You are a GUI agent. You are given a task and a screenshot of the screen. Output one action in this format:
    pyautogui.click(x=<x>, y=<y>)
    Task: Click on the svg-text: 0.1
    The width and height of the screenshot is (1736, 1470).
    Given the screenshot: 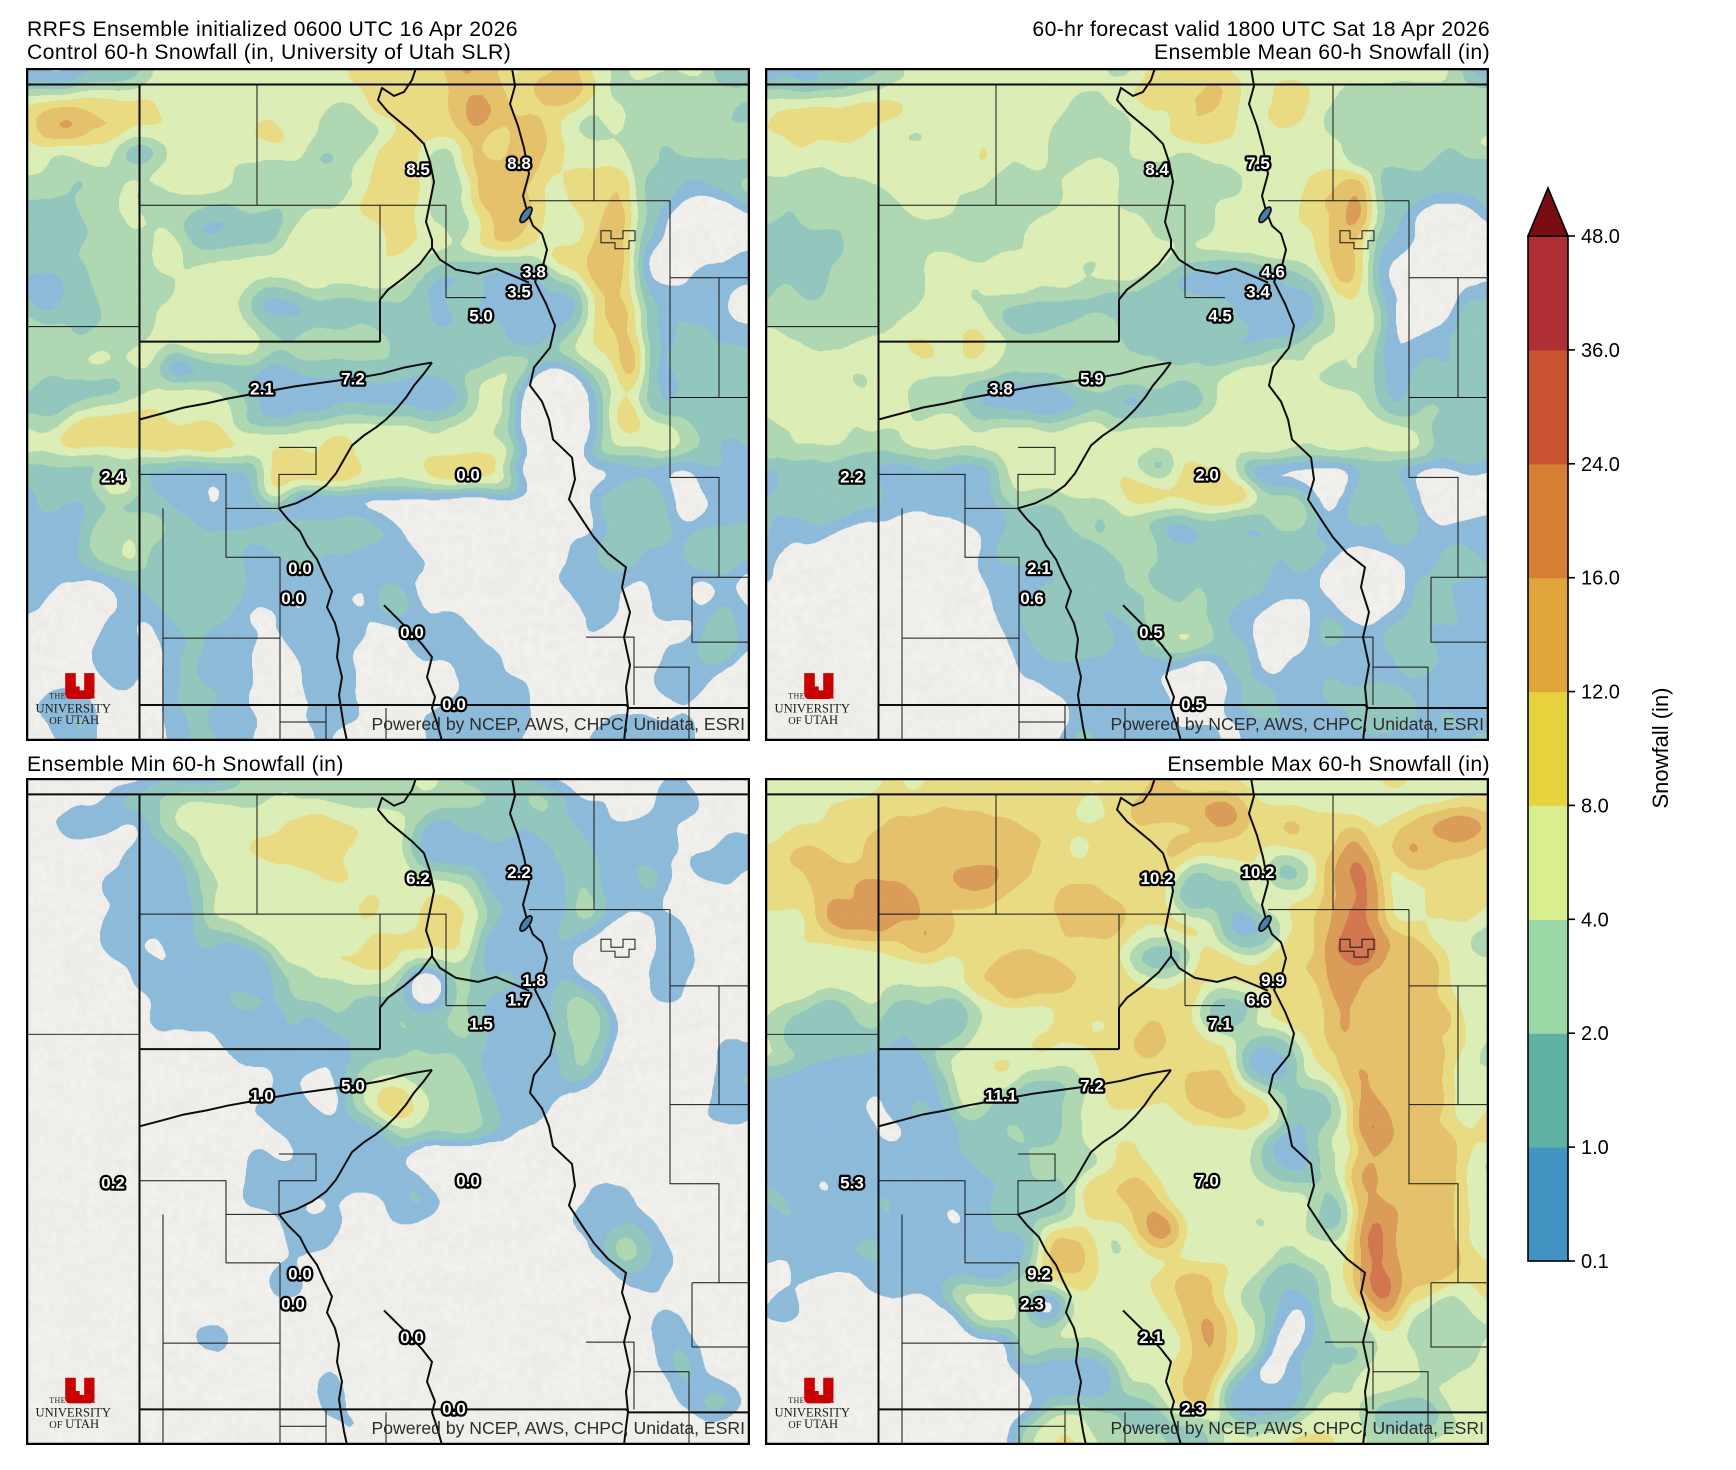 What is the action you would take?
    pyautogui.click(x=1595, y=1262)
    